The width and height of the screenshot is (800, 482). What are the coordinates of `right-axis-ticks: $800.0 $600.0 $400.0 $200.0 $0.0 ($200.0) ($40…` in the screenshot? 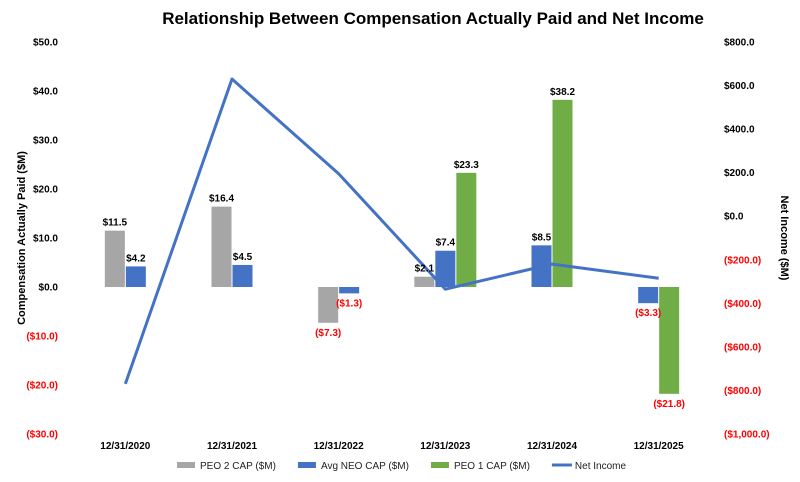 It's located at (747, 239).